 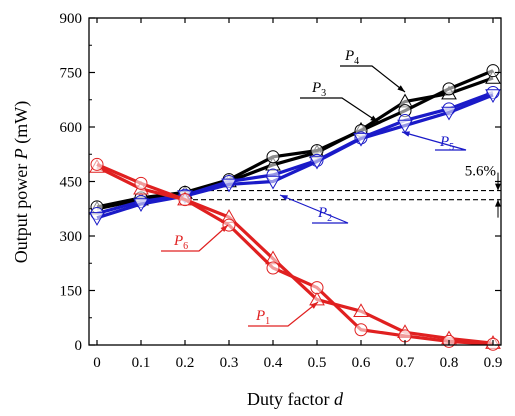 What do you see at coordinates (267, 321) in the screenshot?
I see `series-label-subscript: 1` at bounding box center [267, 321].